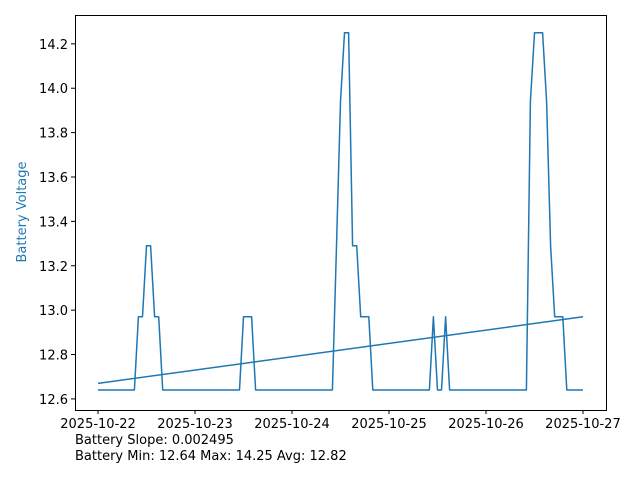 Image resolution: width=640 pixels, height=480 pixels. Describe the element at coordinates (22, 211) in the screenshot. I see `y-axis-label: Battery Voltage` at that location.